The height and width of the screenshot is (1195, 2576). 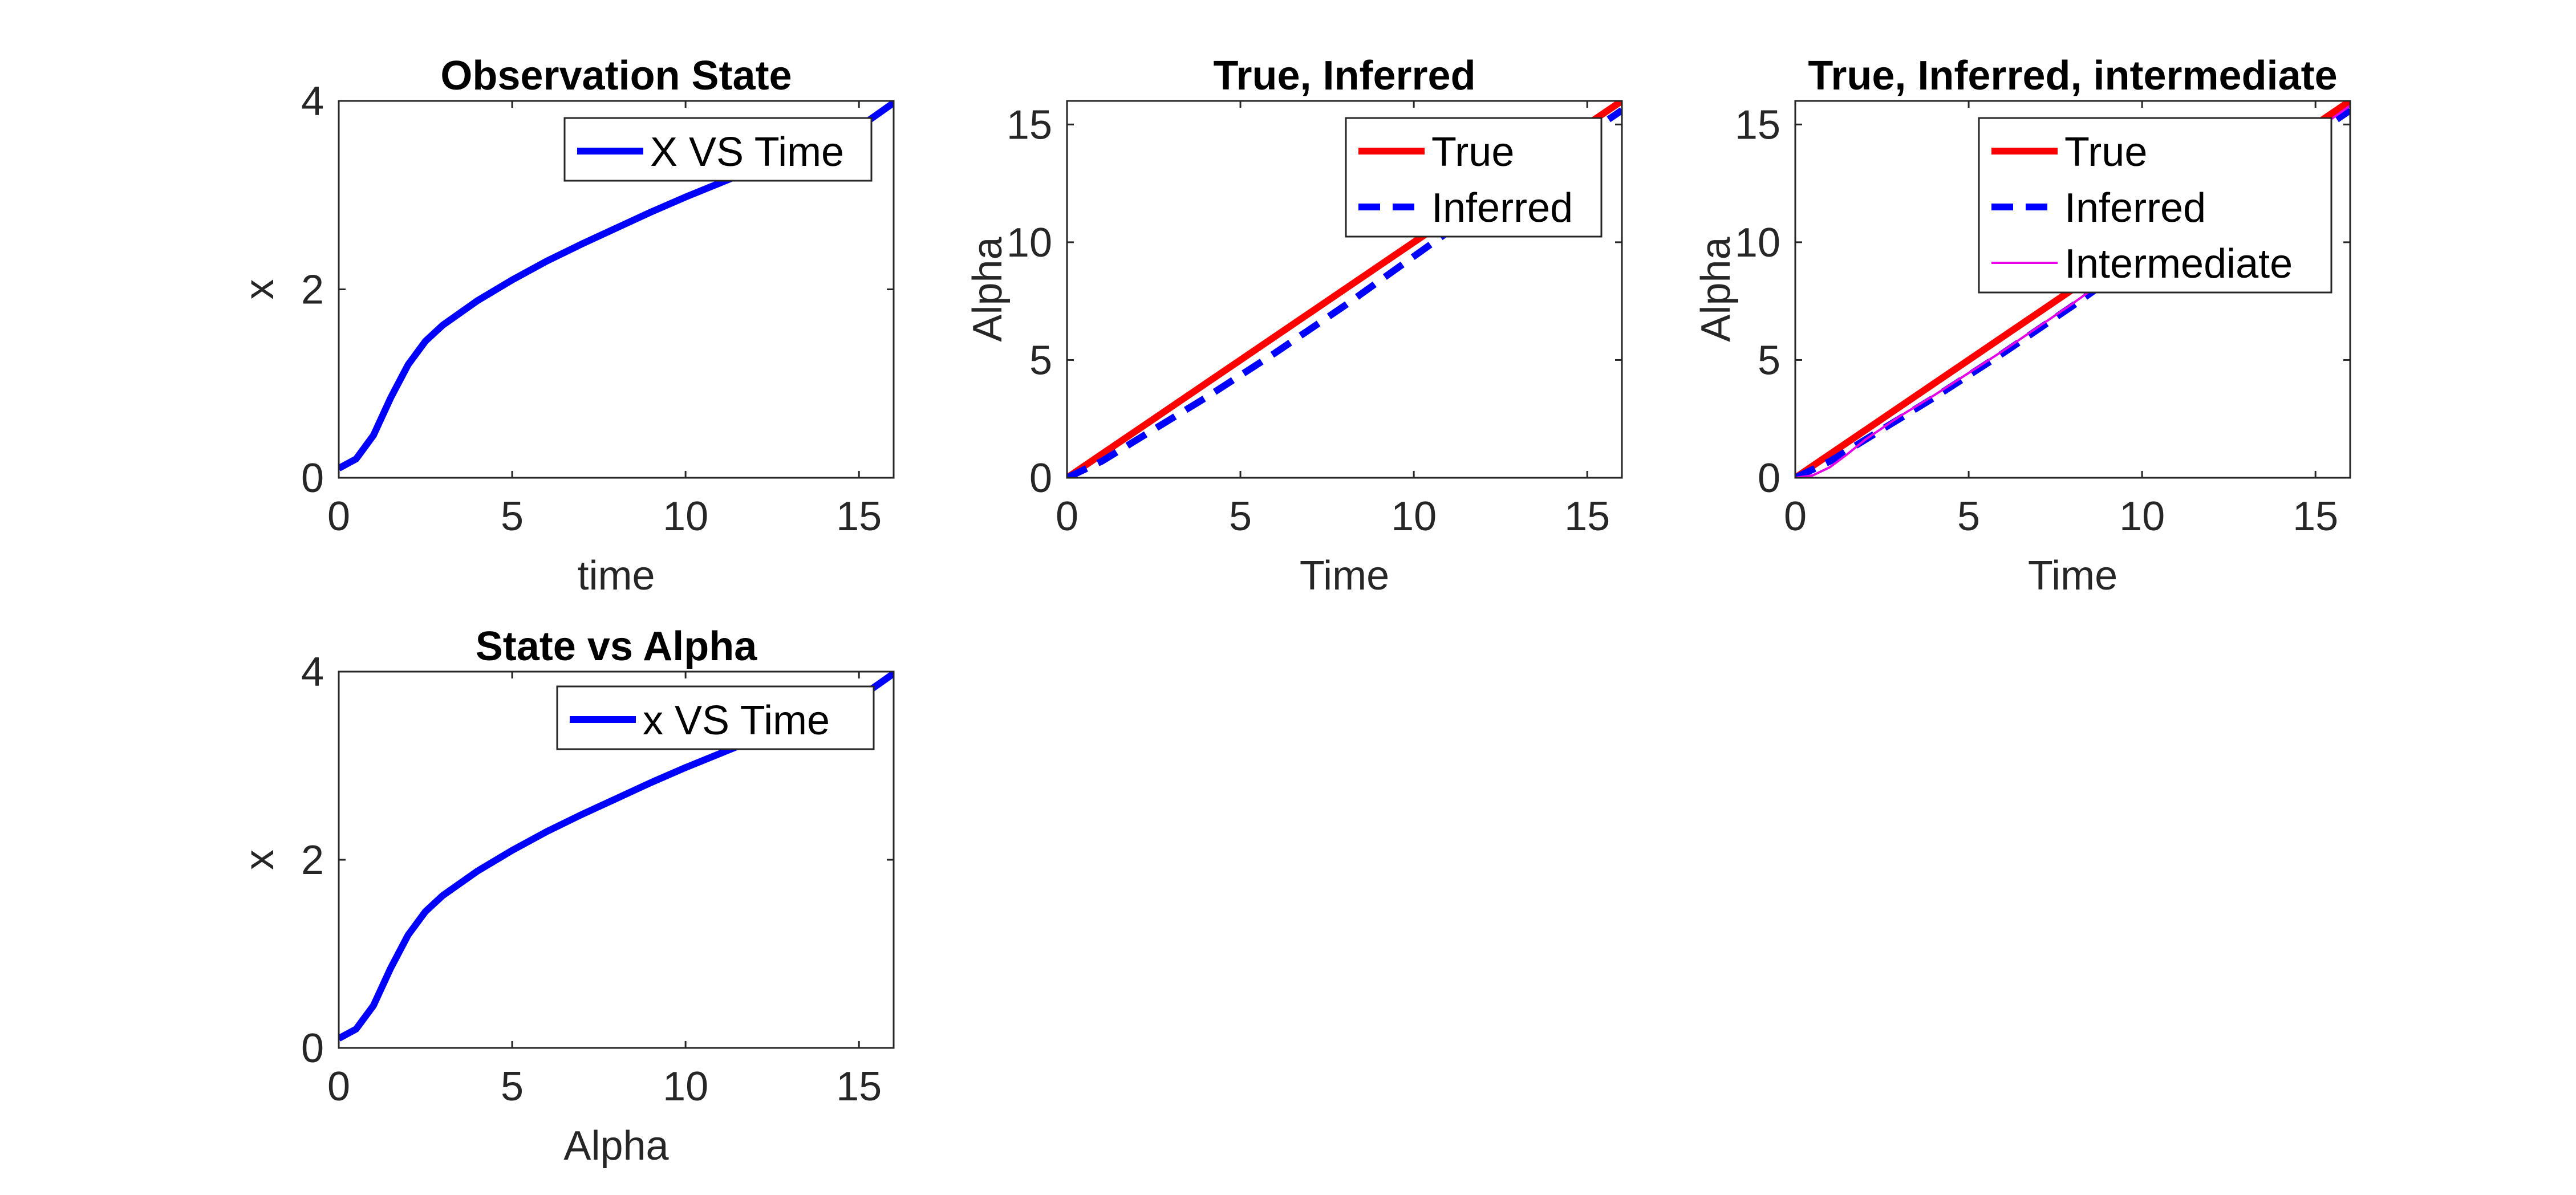 I want to click on legend-label: Intermediate, so click(x=2178, y=264).